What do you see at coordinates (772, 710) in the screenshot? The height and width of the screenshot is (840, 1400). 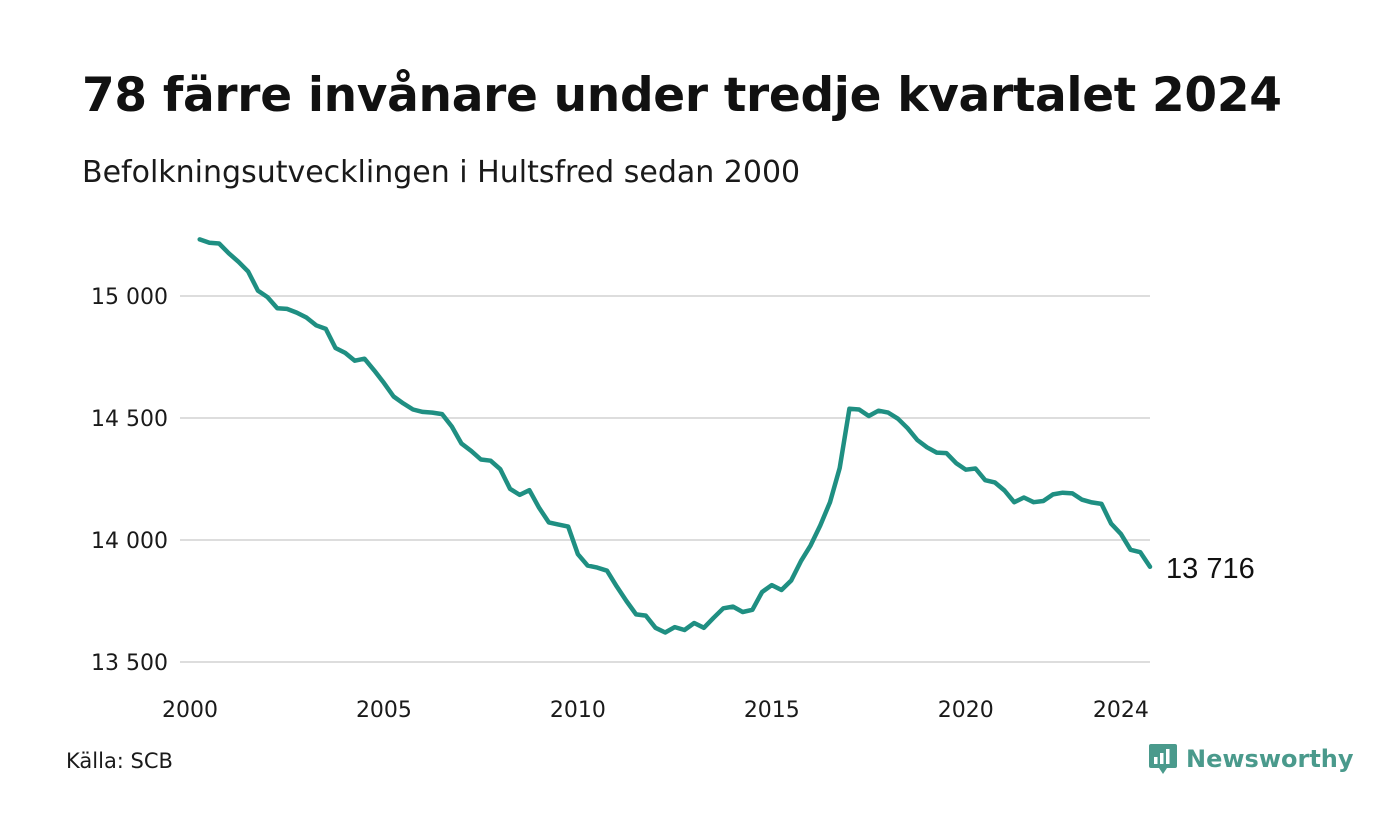 I see `x-tick-label: 2015` at bounding box center [772, 710].